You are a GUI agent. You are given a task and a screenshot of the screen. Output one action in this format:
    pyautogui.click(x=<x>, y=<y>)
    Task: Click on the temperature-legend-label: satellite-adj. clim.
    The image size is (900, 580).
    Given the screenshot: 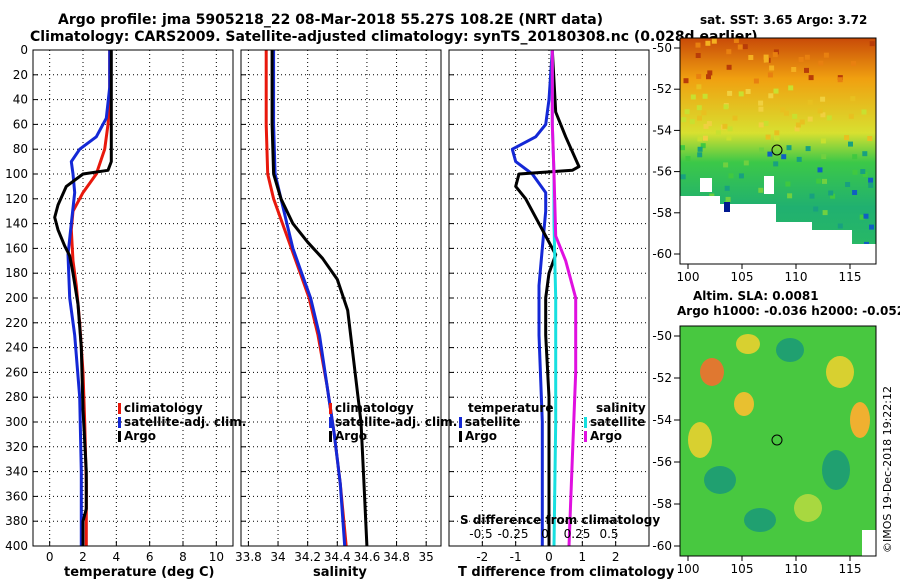 What is the action you would take?
    pyautogui.click(x=185, y=422)
    